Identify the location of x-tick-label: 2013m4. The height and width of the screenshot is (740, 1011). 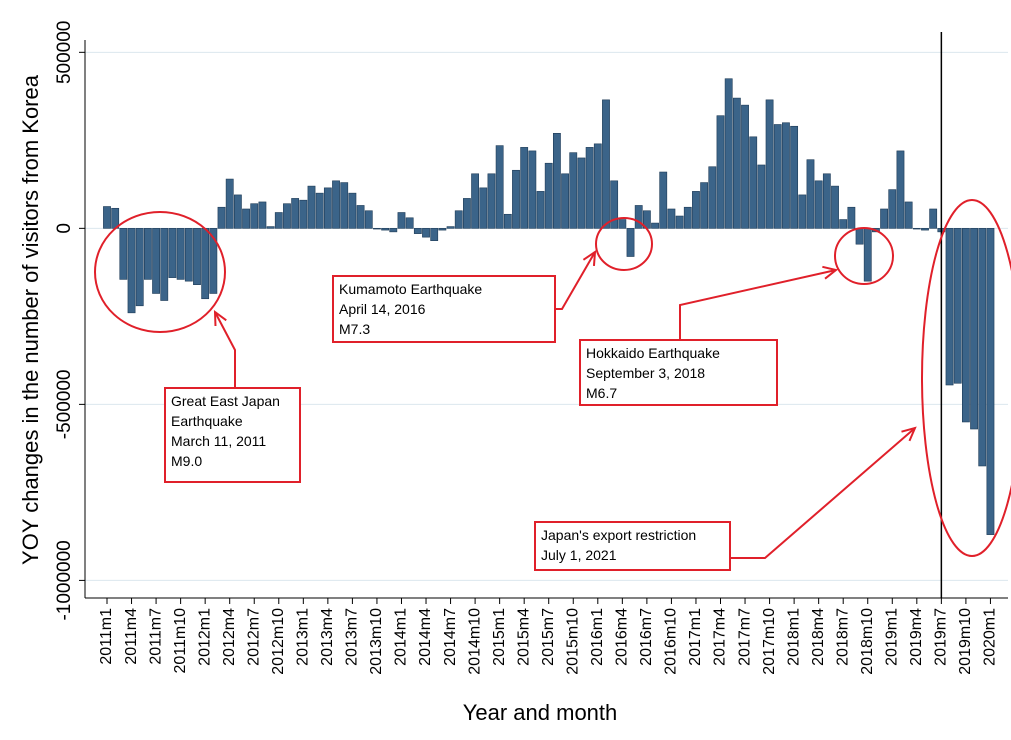
(327, 637).